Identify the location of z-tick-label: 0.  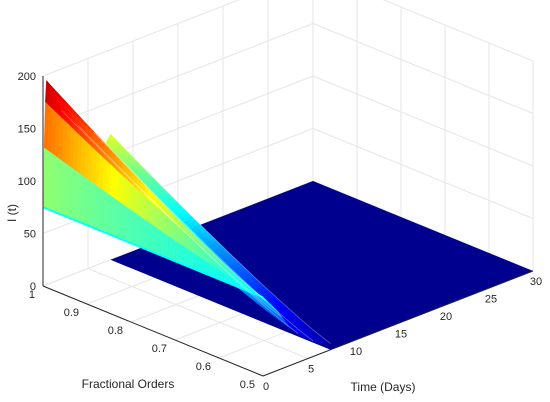
(33, 287).